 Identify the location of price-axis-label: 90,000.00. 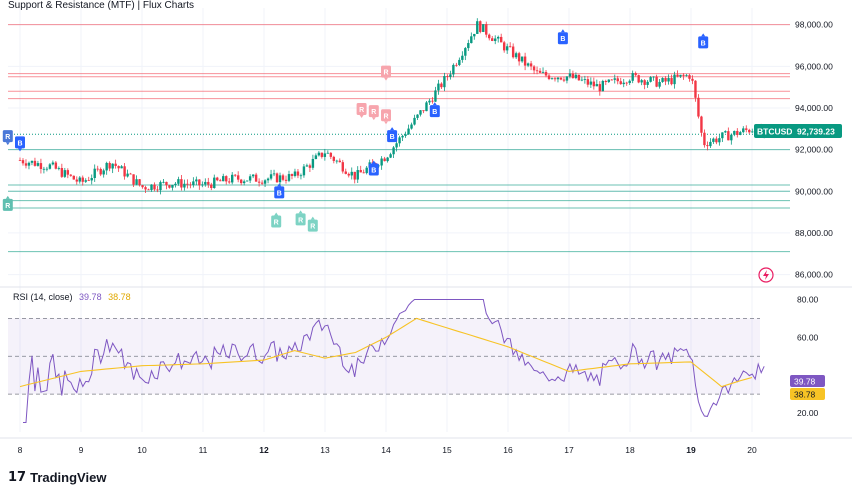
(814, 191).